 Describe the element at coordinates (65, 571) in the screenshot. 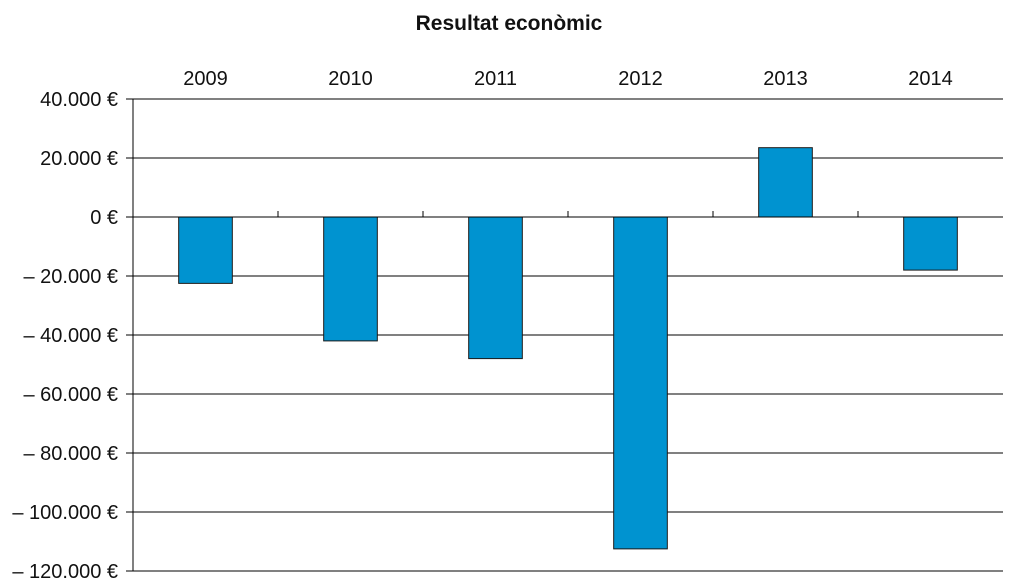

I see `y-tick-label: – 120.000 €` at that location.